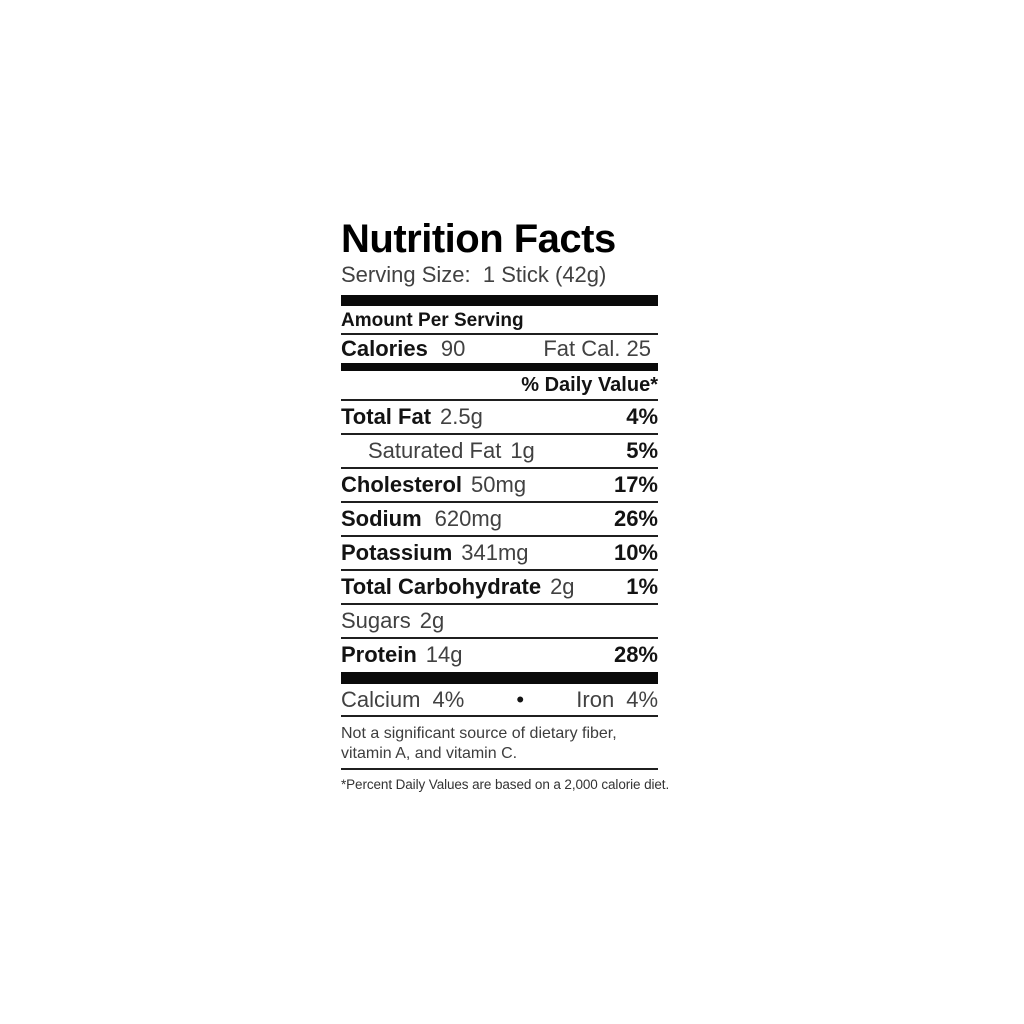  What do you see at coordinates (441, 586) in the screenshot?
I see `nutrient-name: Total Carbohydrate` at bounding box center [441, 586].